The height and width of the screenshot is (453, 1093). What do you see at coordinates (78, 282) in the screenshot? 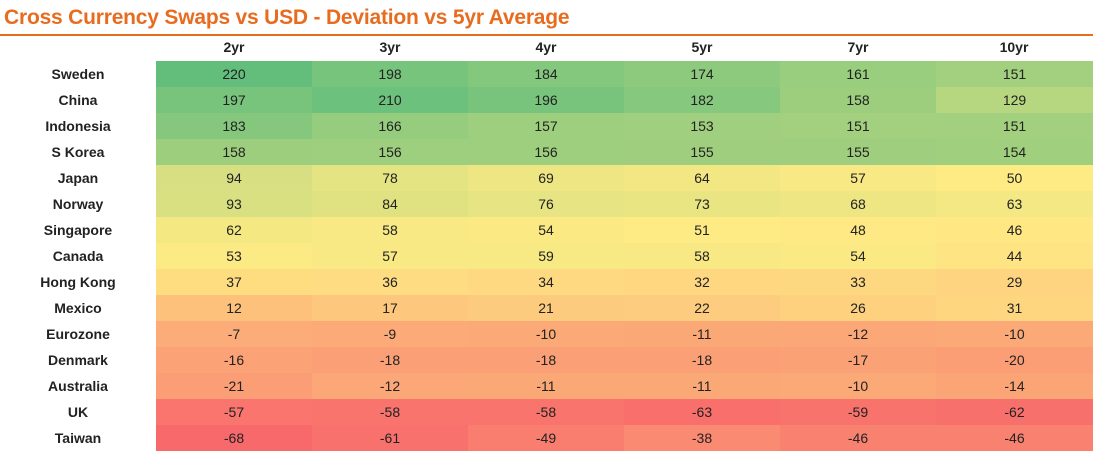
I see `row-label: Hong Kong` at bounding box center [78, 282].